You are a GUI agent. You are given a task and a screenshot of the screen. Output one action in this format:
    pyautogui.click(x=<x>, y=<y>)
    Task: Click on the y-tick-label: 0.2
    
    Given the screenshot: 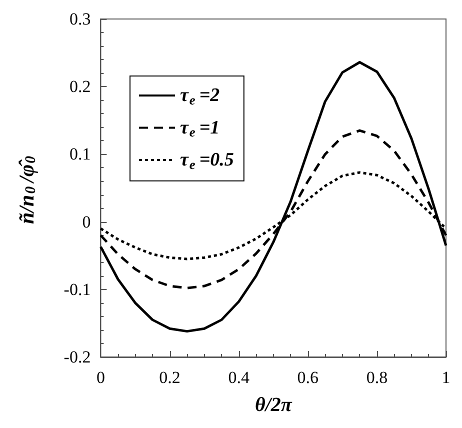 What is the action you would take?
    pyautogui.click(x=80, y=86)
    